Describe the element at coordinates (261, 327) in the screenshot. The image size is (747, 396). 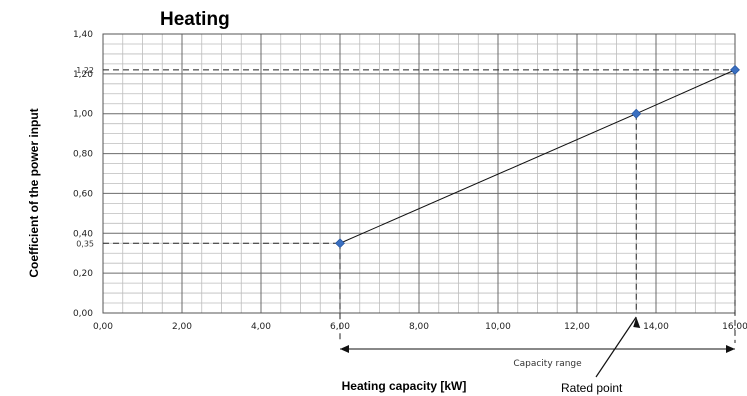
I see `x-tick-label: 4,00` at that location.